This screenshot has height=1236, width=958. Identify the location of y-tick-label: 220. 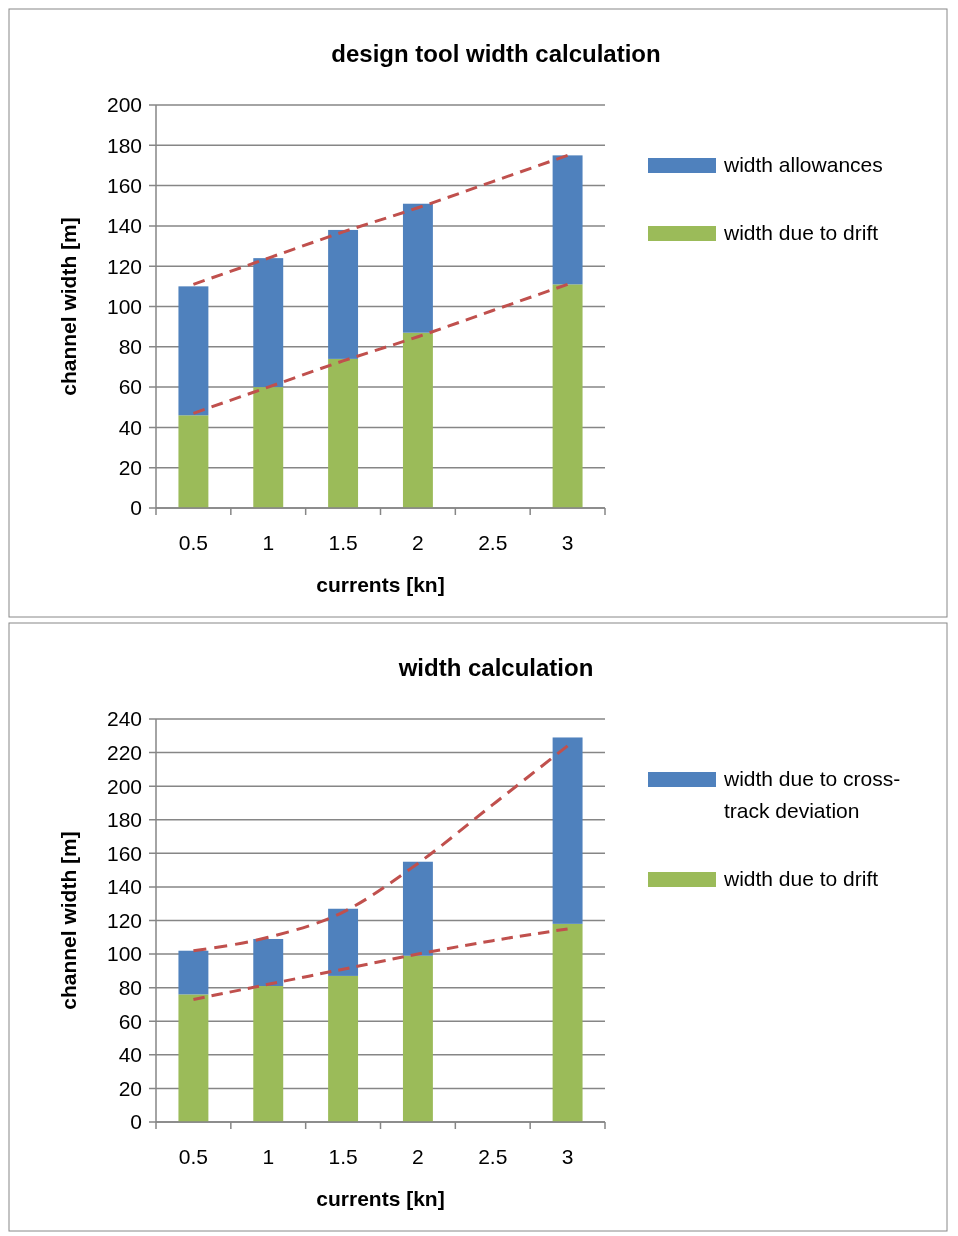
(124, 752).